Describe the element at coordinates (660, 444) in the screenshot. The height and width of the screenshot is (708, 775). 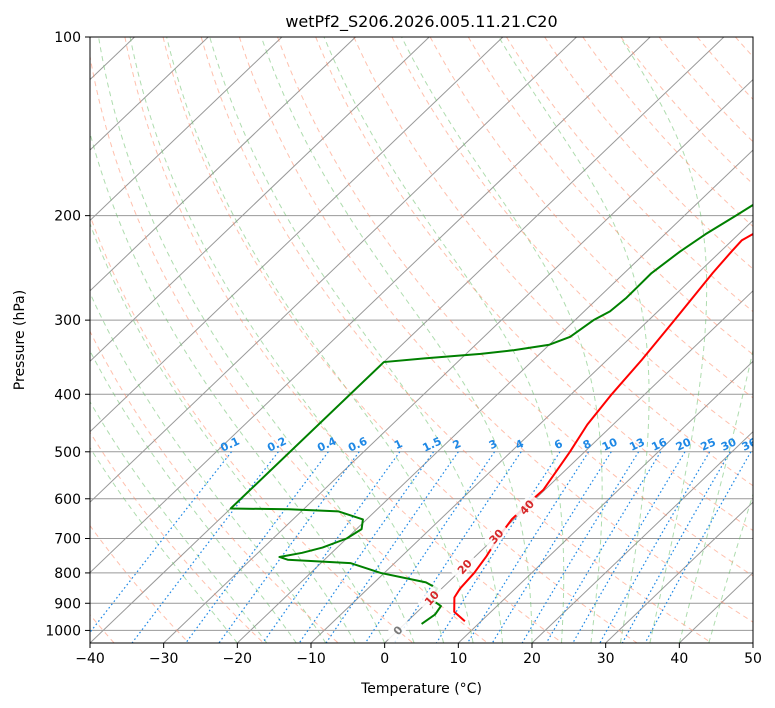
I see `mixing-ratio-label: 16` at that location.